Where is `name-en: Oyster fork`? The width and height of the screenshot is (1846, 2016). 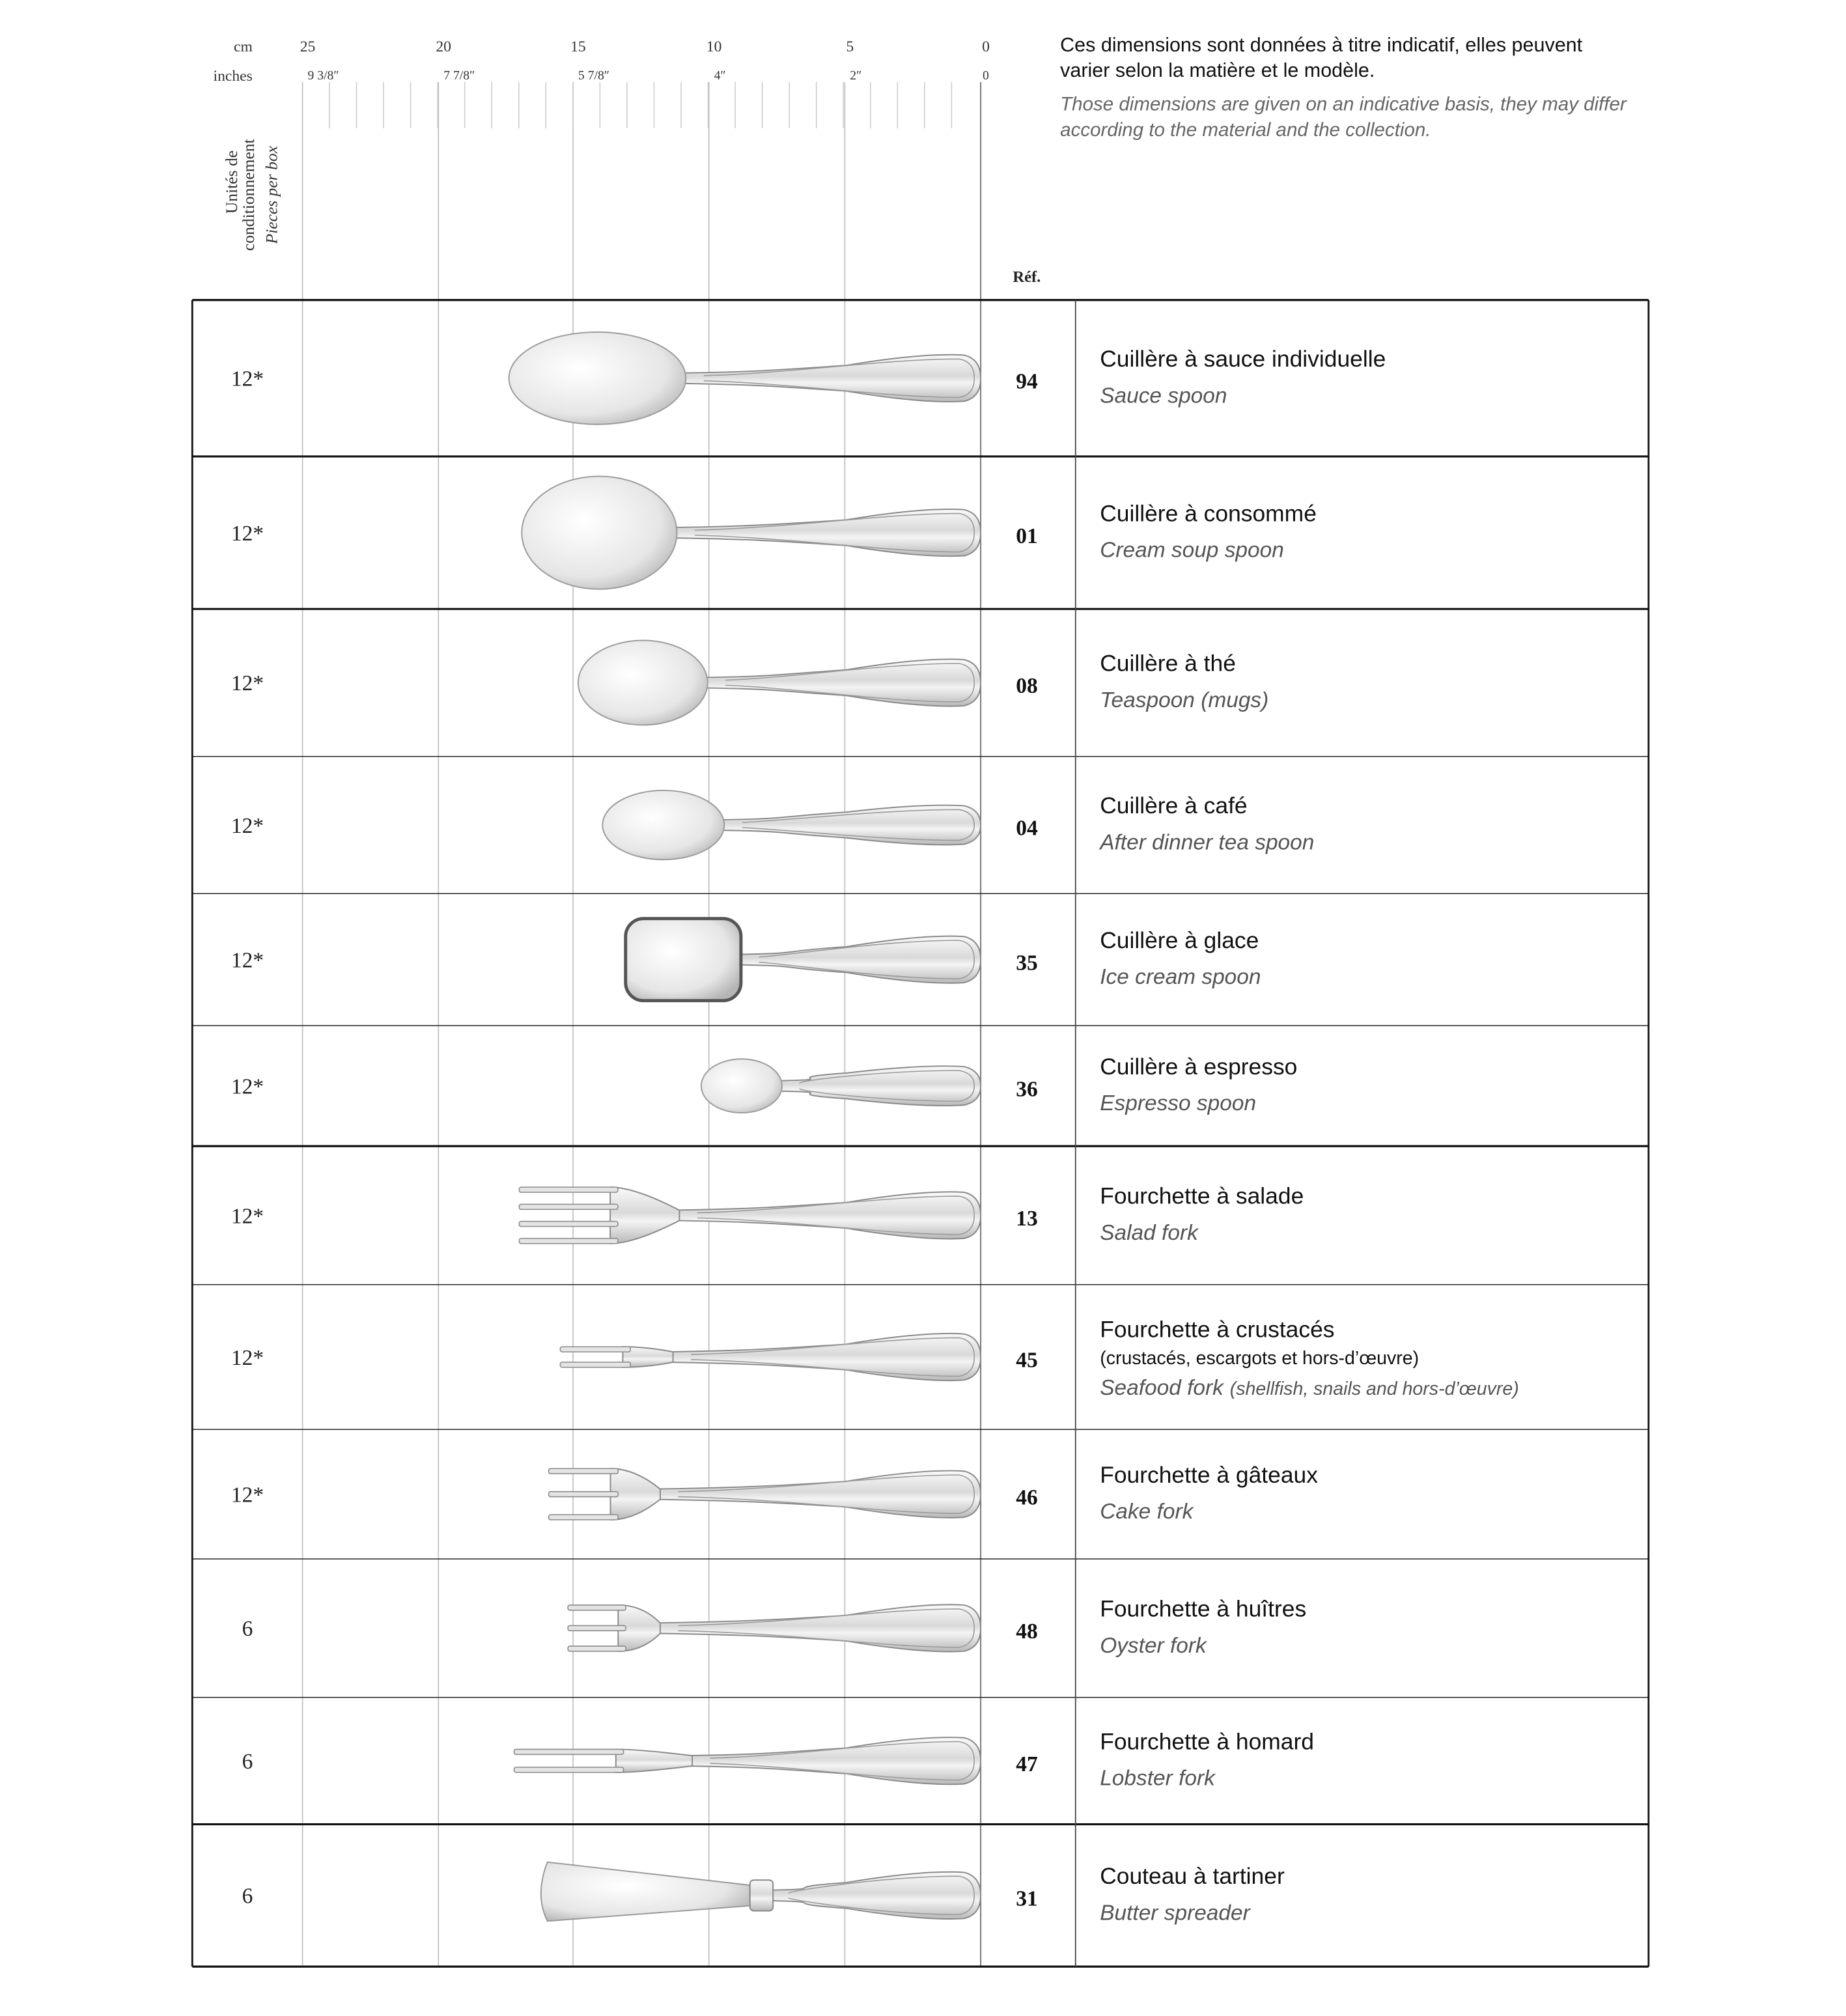
name-en: Oyster fork is located at coordinates (1154, 1646).